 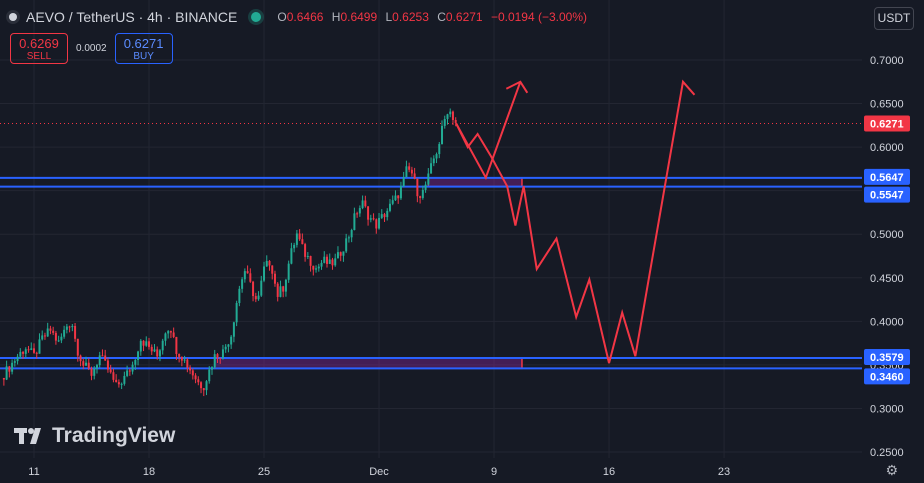 What do you see at coordinates (724, 472) in the screenshot?
I see `time-tick-label: 23` at bounding box center [724, 472].